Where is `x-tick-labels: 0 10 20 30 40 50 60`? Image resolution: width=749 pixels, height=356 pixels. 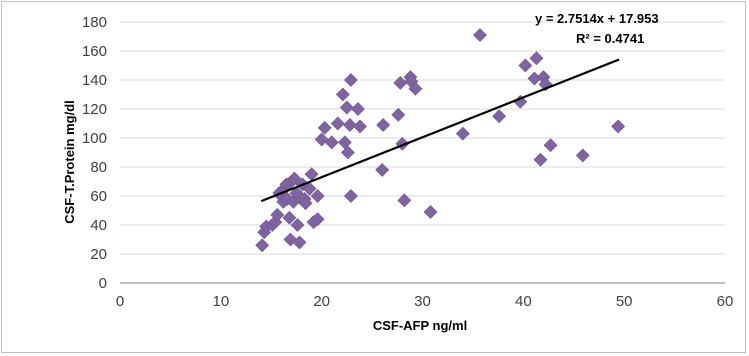 x-tick-labels: 0 10 20 30 40 50 60 is located at coordinates (425, 301).